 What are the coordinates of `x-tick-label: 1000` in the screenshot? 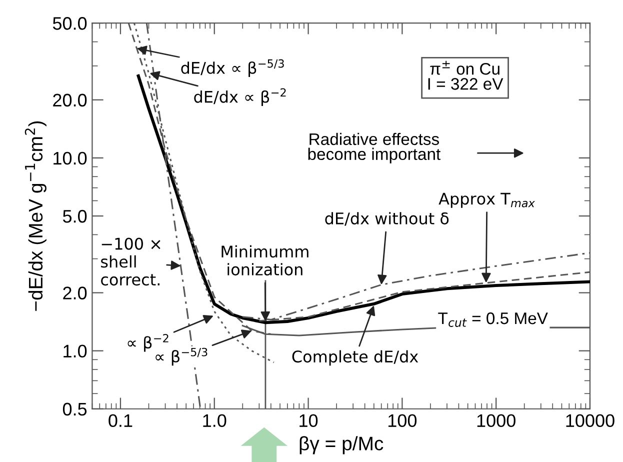 It's located at (496, 420).